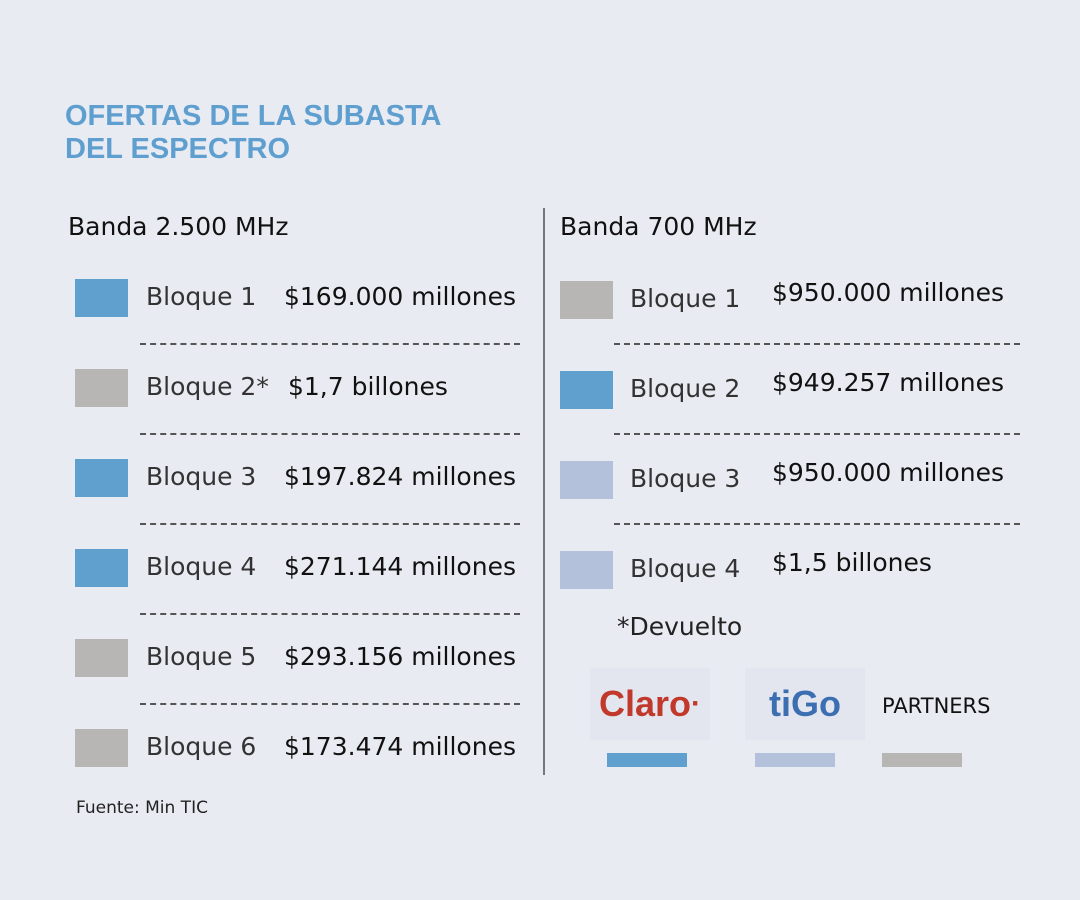  I want to click on page-title: OFERTAS DE LA SUBASTA DEL ESPECTRO, so click(253, 133).